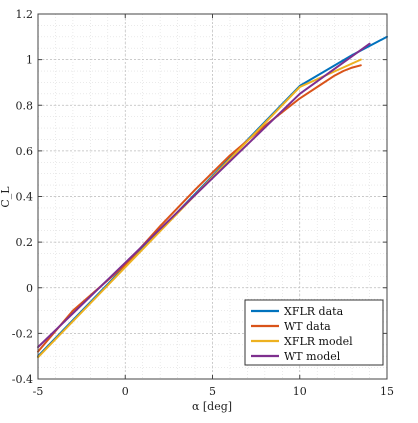 The width and height of the screenshot is (418, 423). Describe the element at coordinates (312, 356) in the screenshot. I see `legend-entry-label: WT model` at that location.